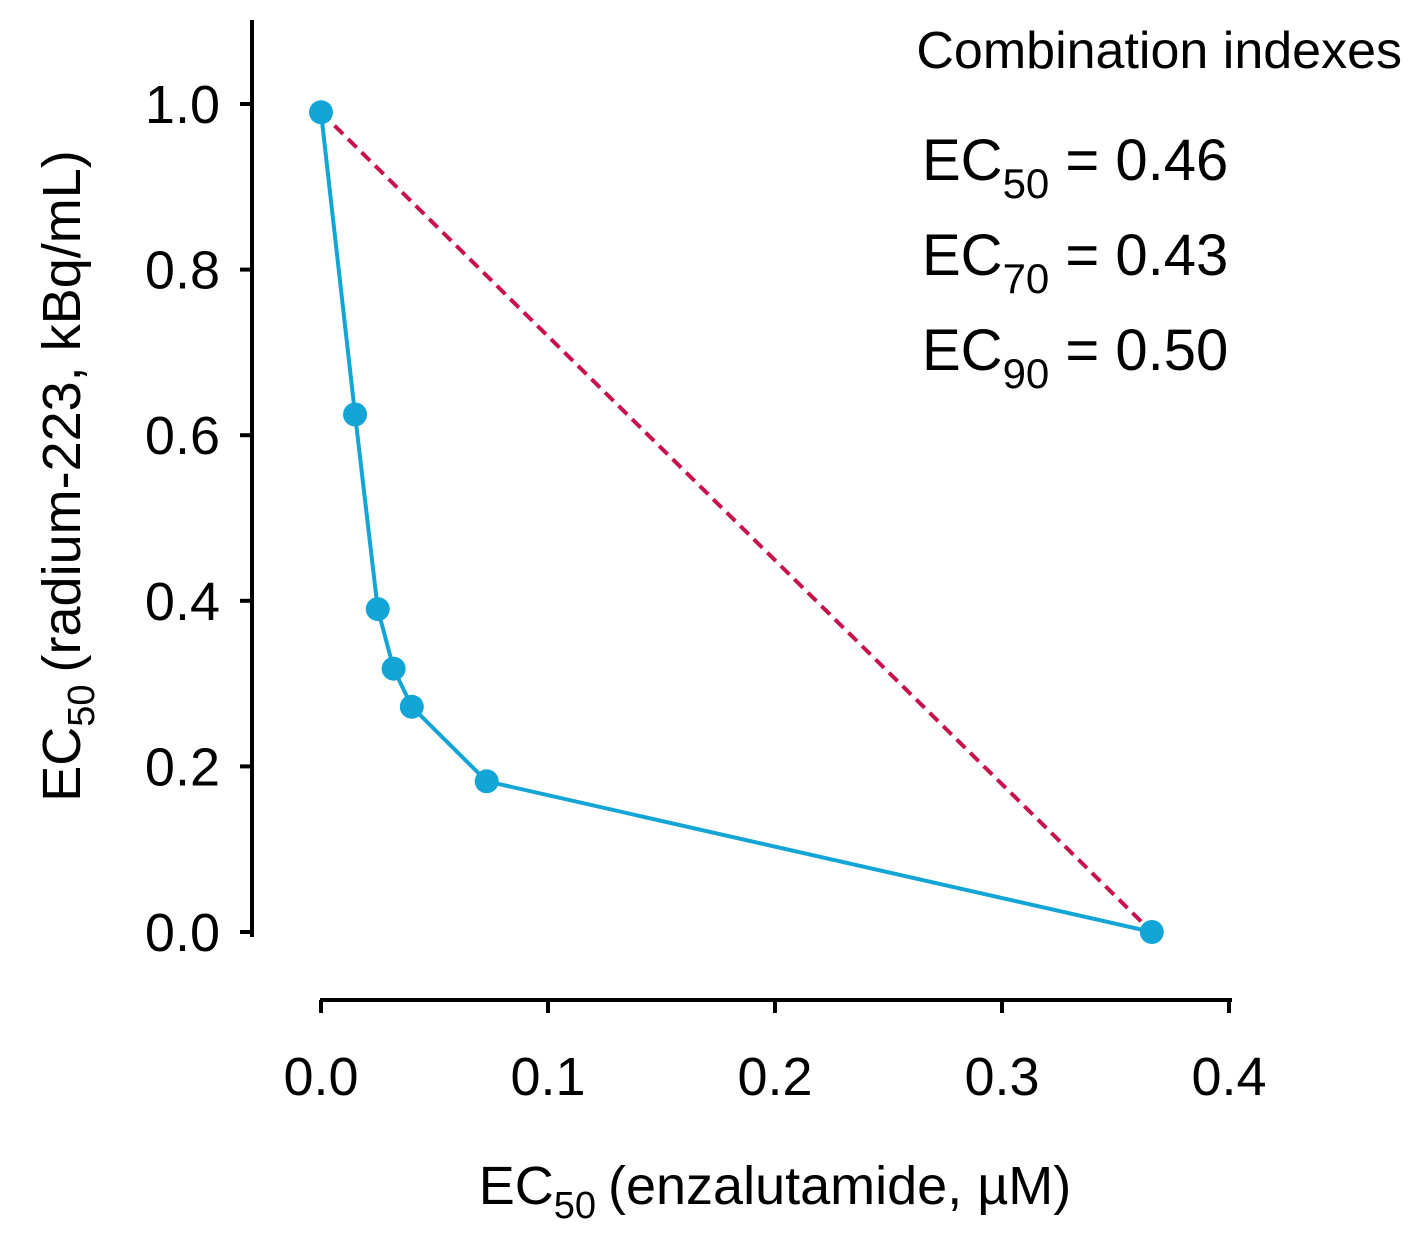 The width and height of the screenshot is (1409, 1233). Describe the element at coordinates (1001, 1077) in the screenshot. I see `x-tick-label: 0.3` at that location.